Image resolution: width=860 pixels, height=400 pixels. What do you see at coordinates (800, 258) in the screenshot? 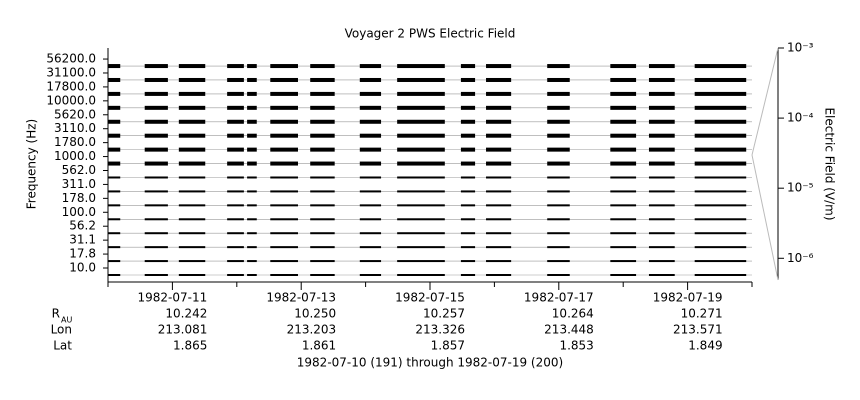
I see `y2-tick-label: 10⁻⁶` at bounding box center [800, 258].